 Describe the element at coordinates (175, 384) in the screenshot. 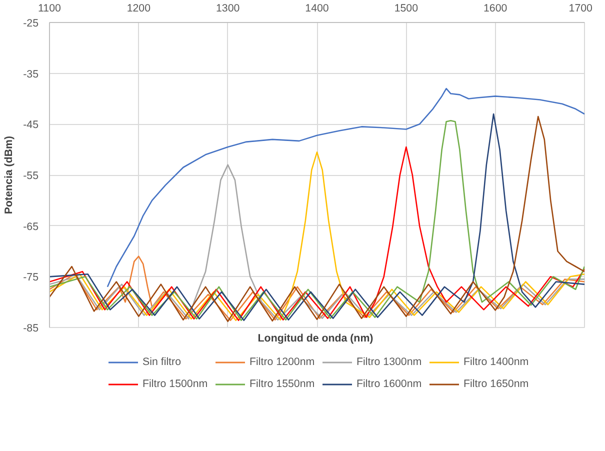

I see `legend-label: Filtro 1500nm` at that location.